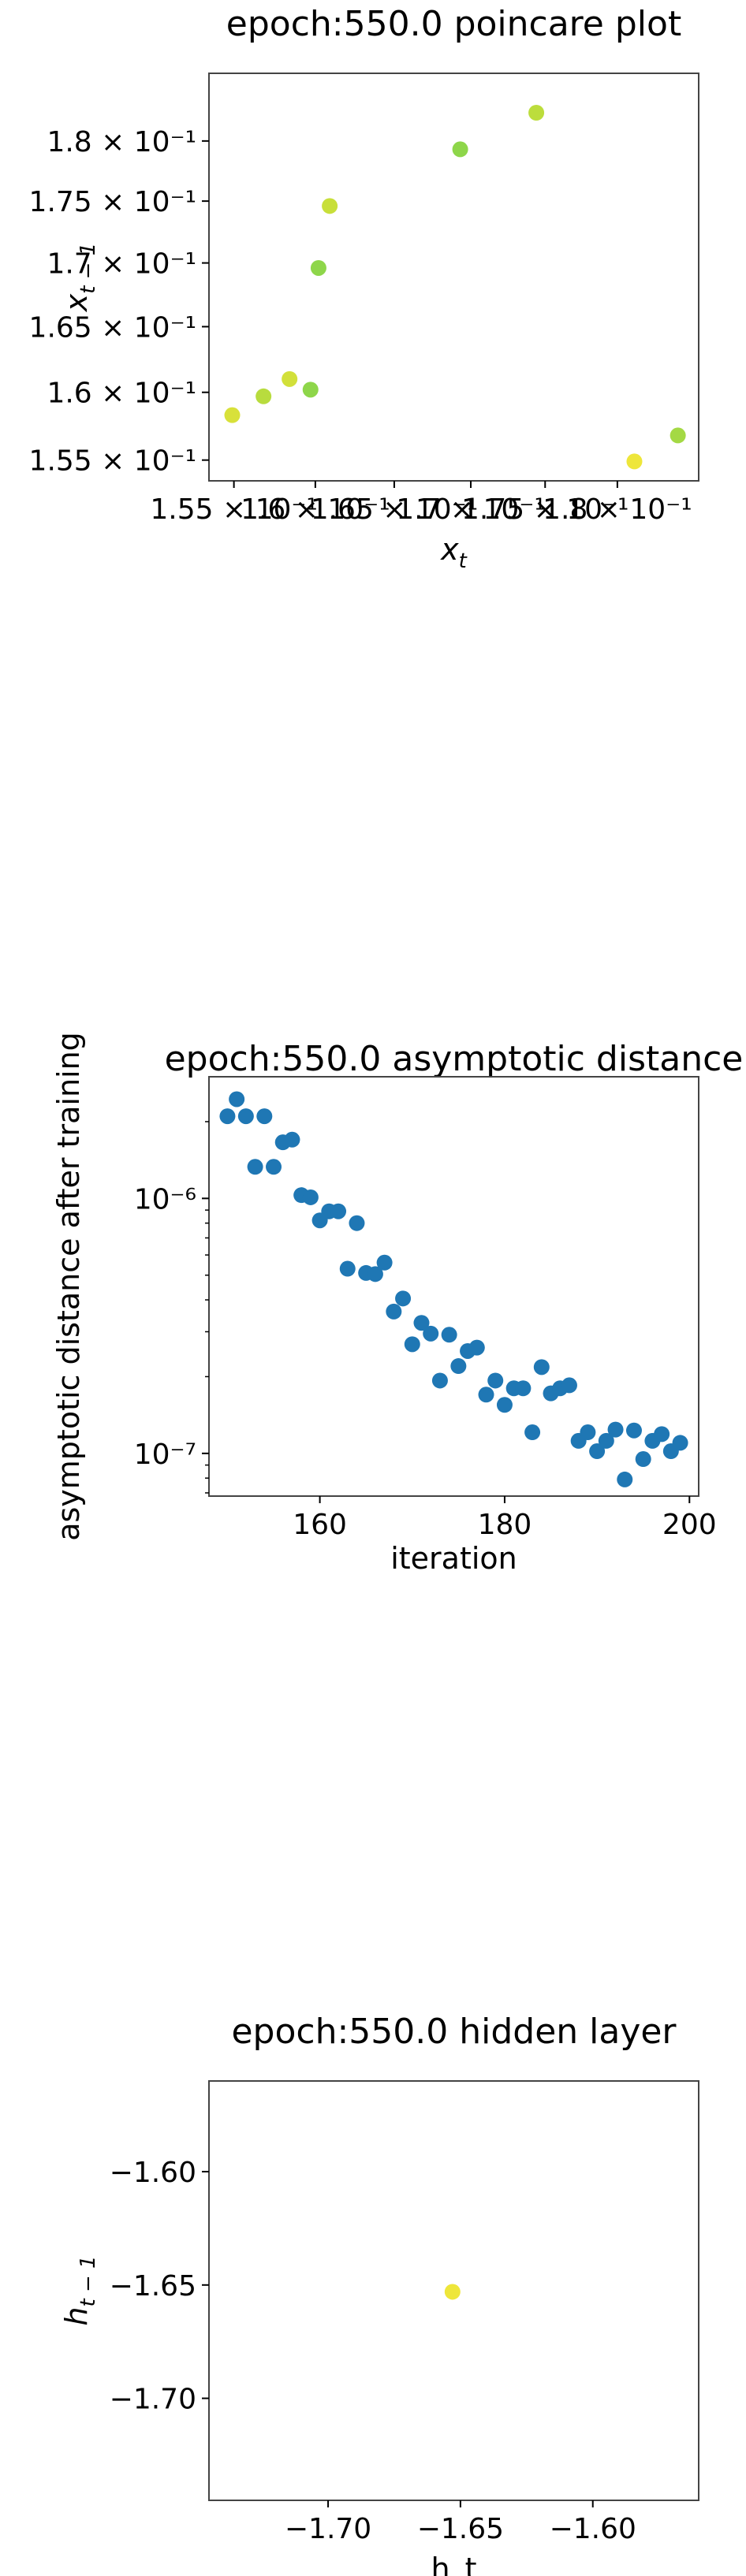 This screenshot has height=2576, width=746. I want to click on y-tick-label: 1.6 × 10⁻¹, so click(121, 394).